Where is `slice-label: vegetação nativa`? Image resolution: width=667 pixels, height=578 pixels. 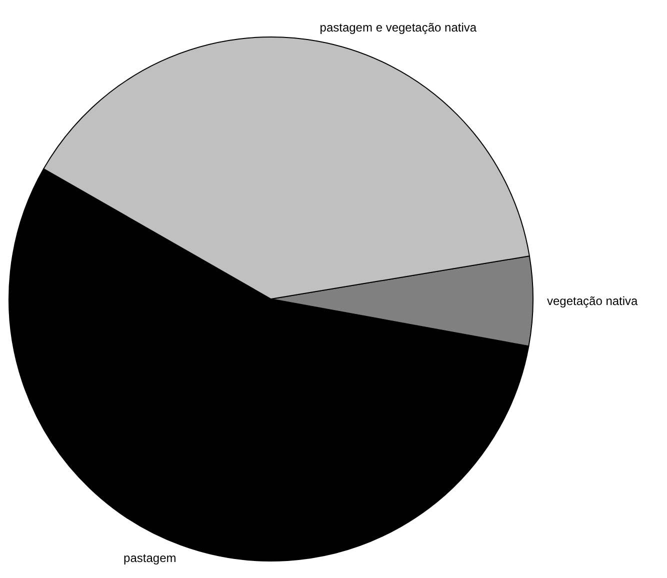
slice-label: vegetação nativa is located at coordinates (592, 301).